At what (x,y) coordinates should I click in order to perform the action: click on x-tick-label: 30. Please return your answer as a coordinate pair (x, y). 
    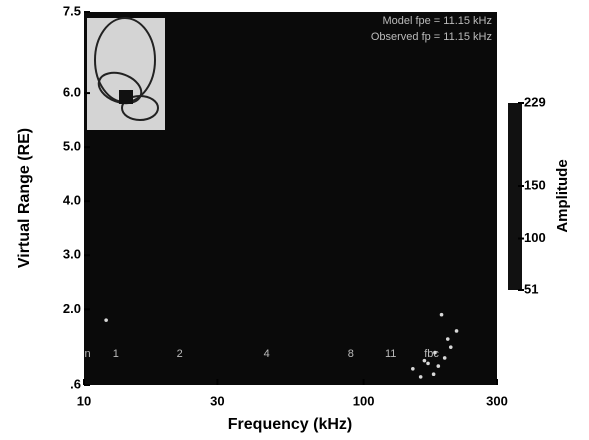
    Looking at the image, I should click on (217, 400).